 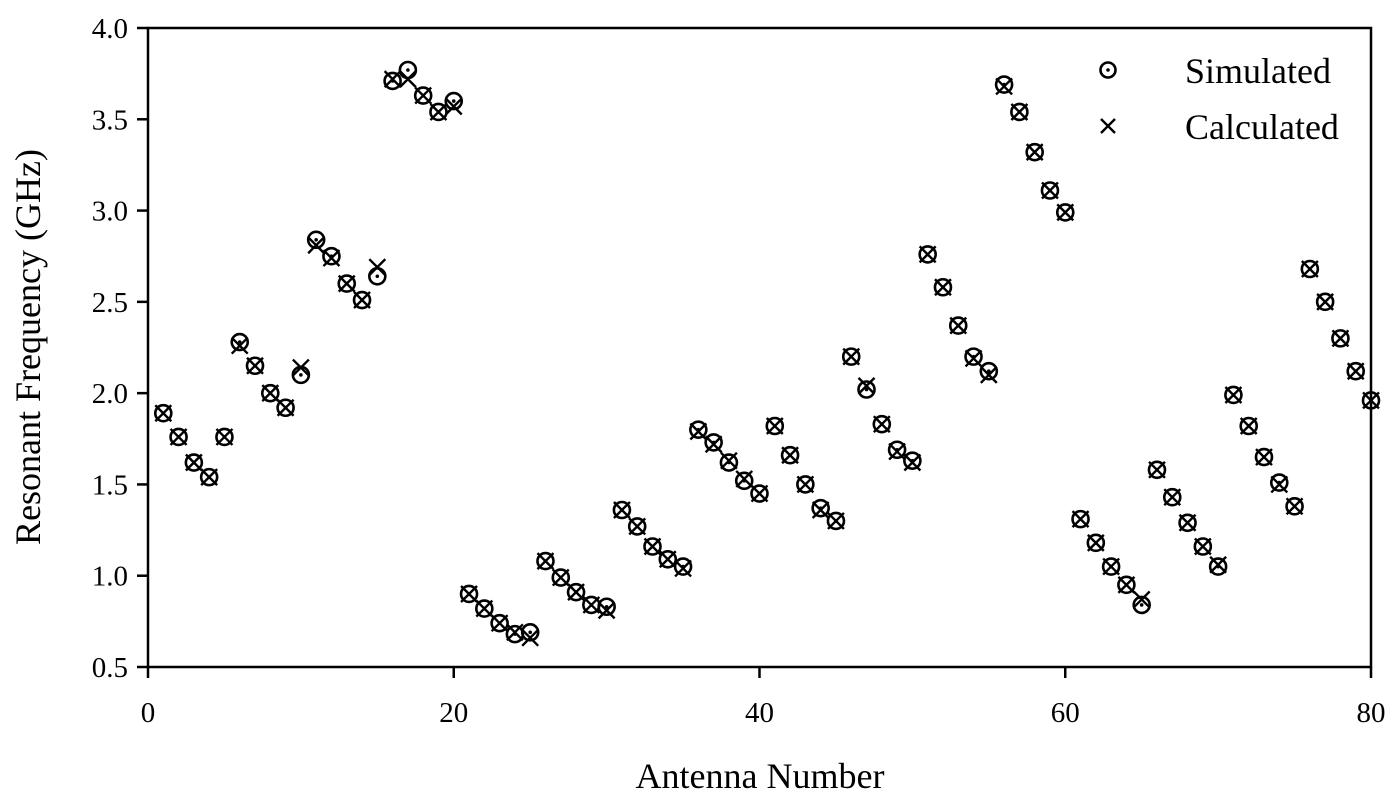 What do you see at coordinates (1108, 126) in the screenshot?
I see `legend-calculated-icon` at bounding box center [1108, 126].